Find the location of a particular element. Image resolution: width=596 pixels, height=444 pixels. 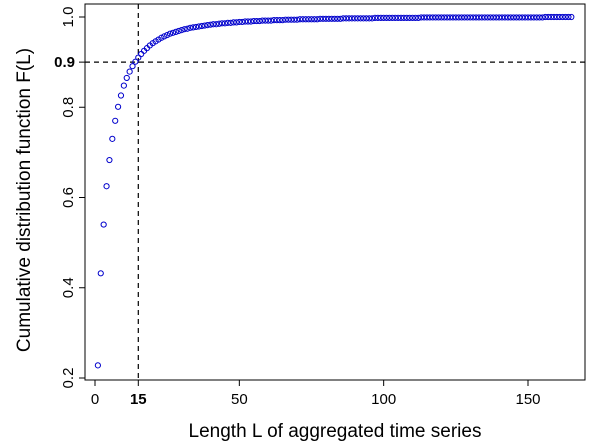

y-tick-label: 0.2 is located at coordinates (68, 378).